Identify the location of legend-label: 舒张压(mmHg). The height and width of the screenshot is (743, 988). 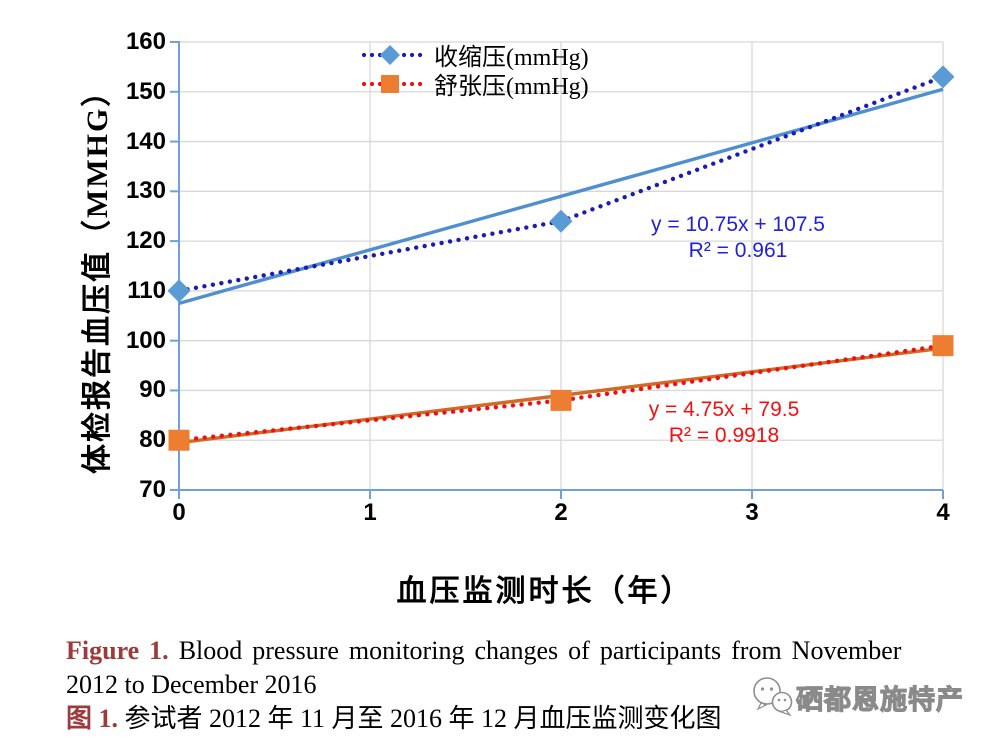
(511, 87).